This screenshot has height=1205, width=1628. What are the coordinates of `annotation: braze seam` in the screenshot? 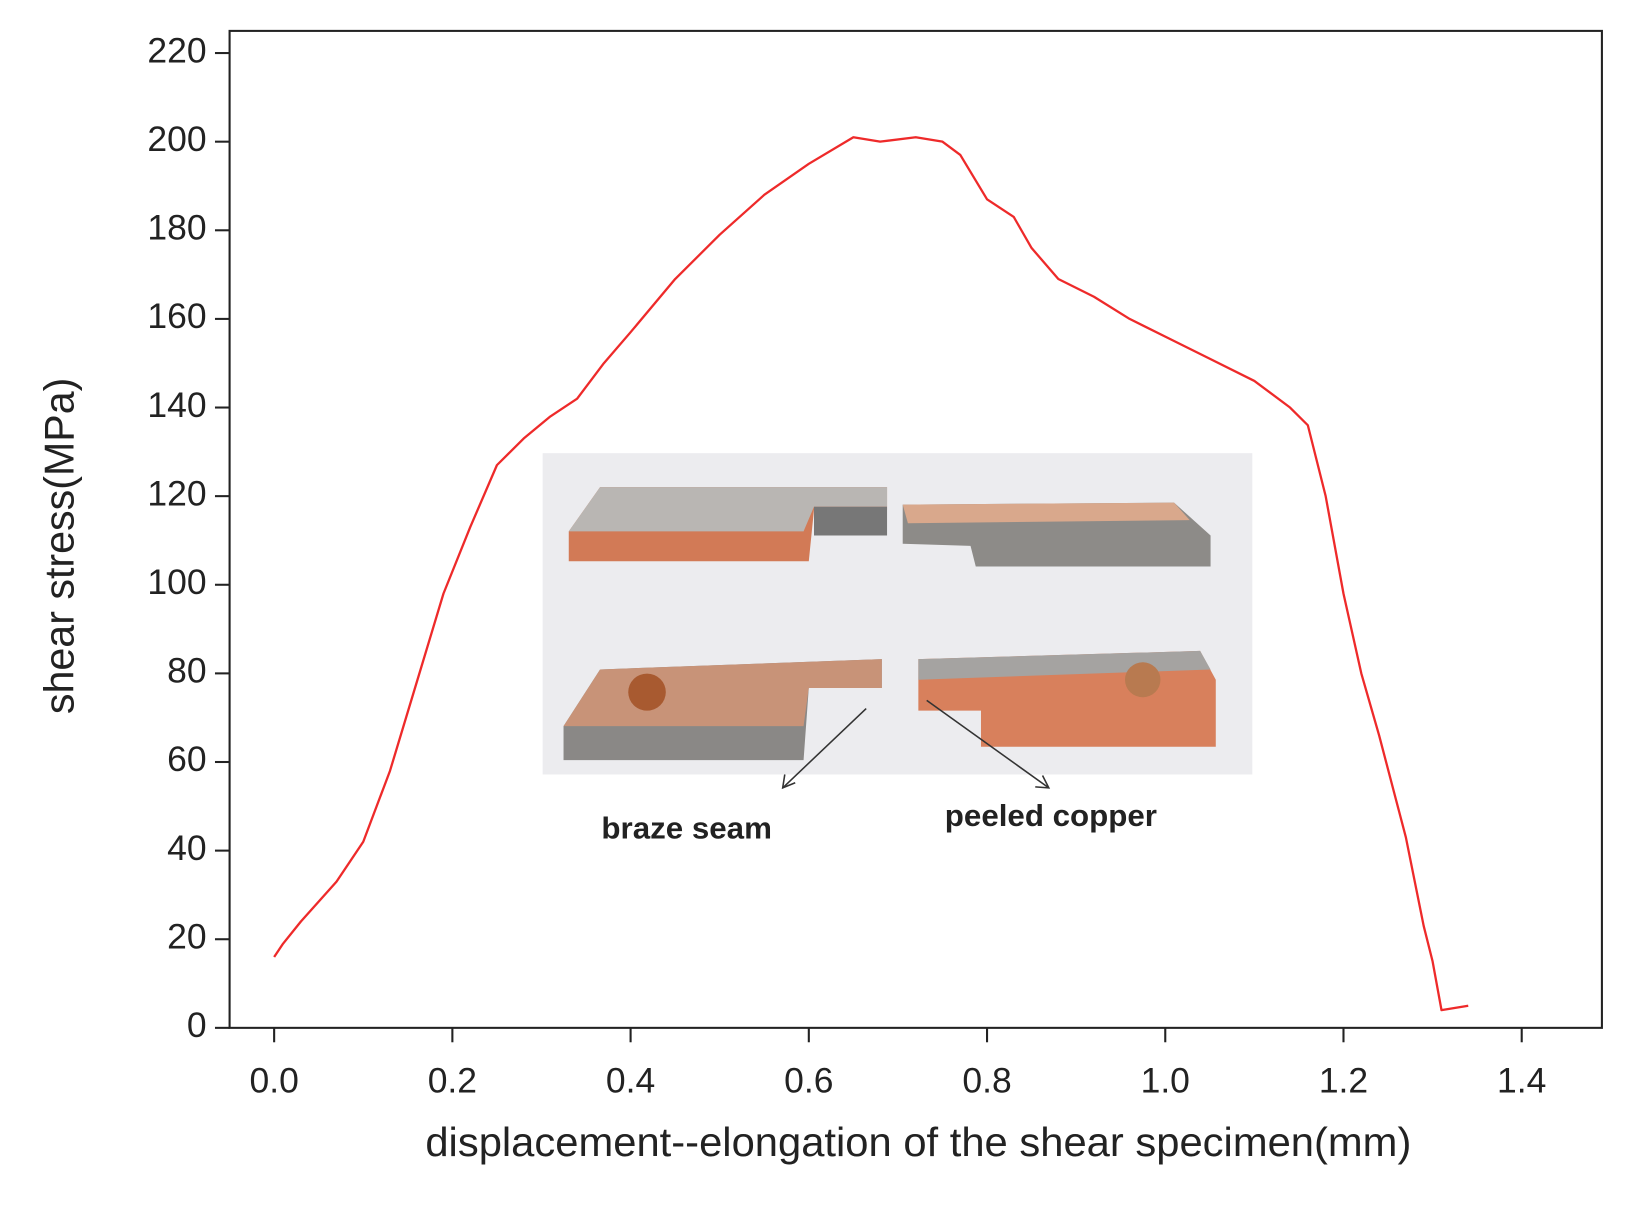 It's located at (686, 827).